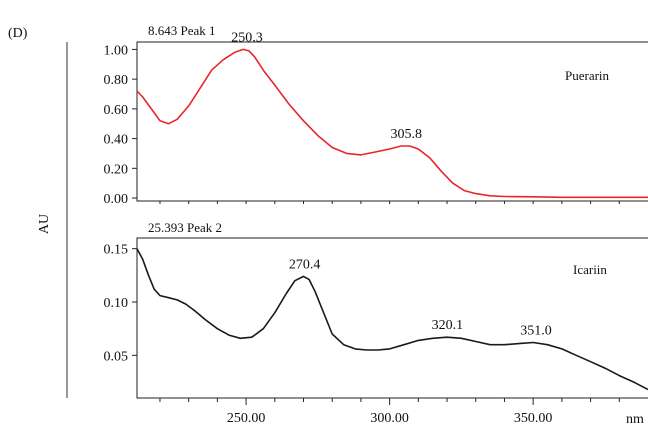 This screenshot has height=429, width=648. I want to click on y-tick-label: 0.05, so click(116, 356).